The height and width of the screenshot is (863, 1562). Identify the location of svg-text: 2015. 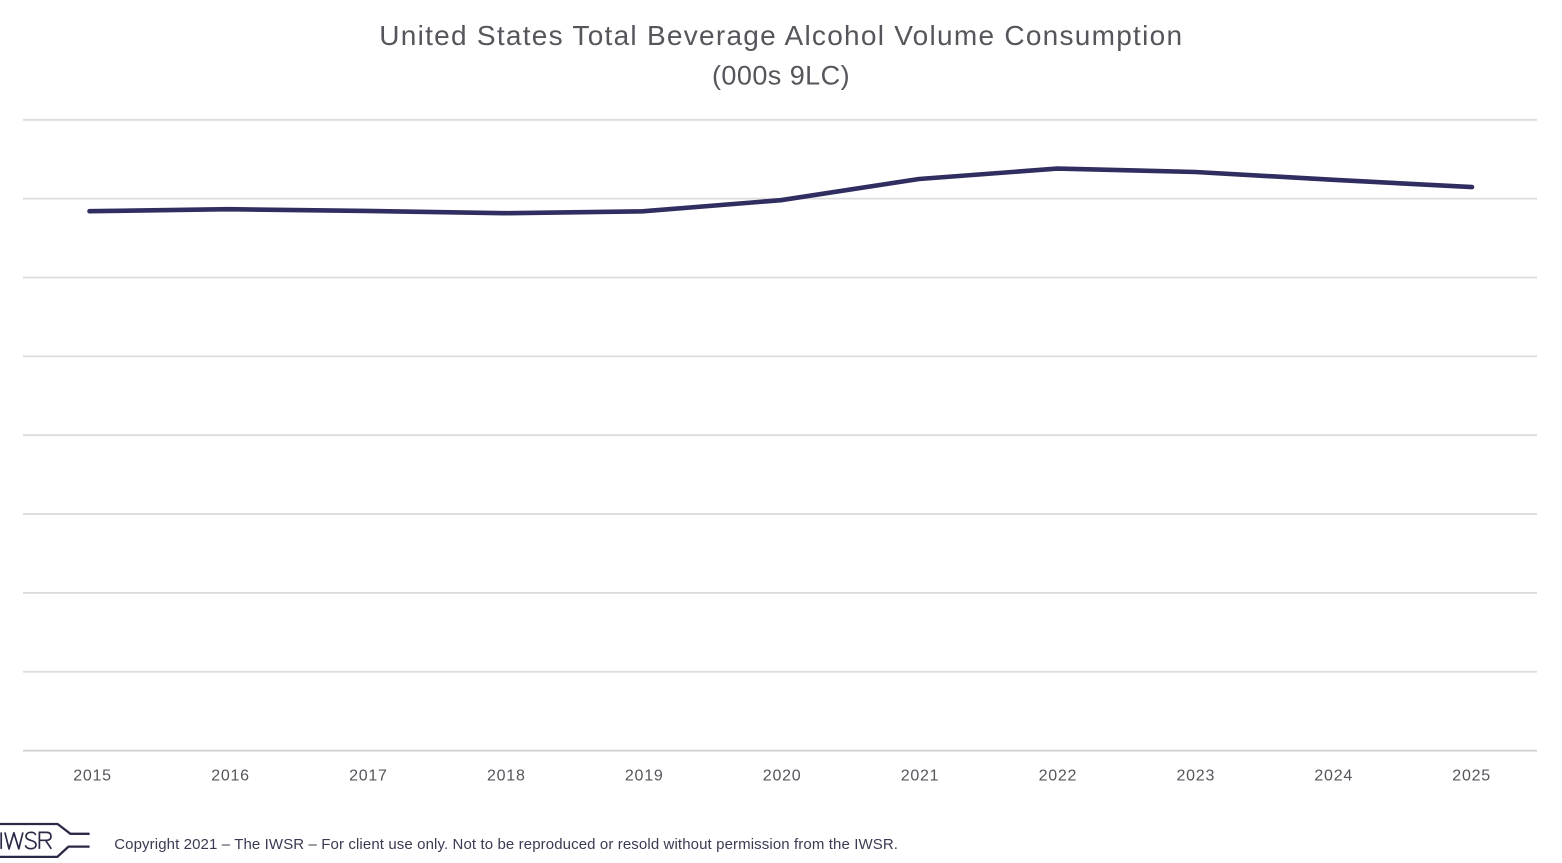
(92, 776).